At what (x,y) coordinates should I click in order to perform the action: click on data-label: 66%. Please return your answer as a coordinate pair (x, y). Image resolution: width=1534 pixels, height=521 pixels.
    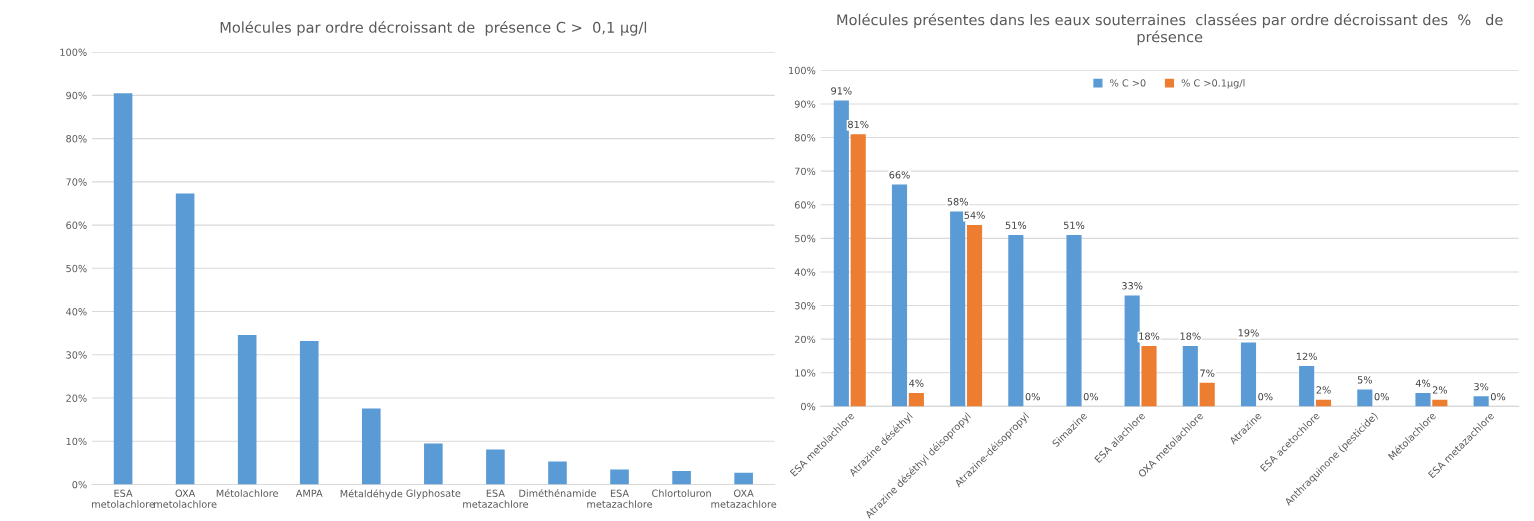
    Looking at the image, I should click on (899, 175).